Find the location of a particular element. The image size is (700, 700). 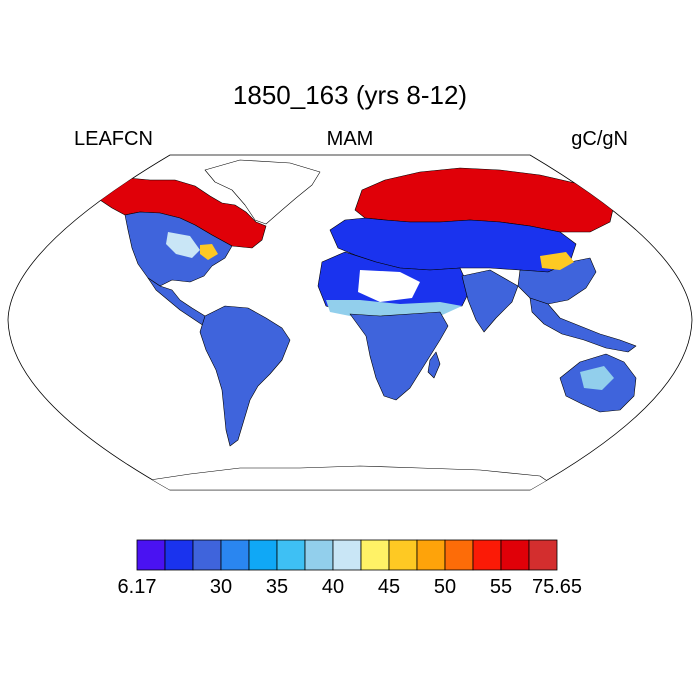

africa-south is located at coordinates (399, 356).